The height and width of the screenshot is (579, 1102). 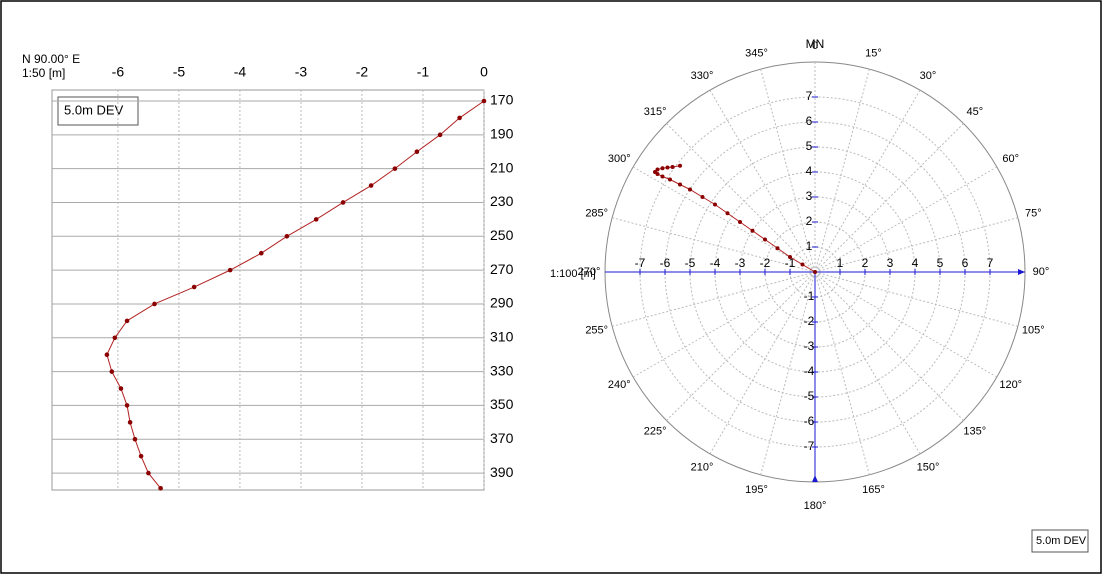 What do you see at coordinates (619, 385) in the screenshot?
I see `angle-label: 240°` at bounding box center [619, 385].